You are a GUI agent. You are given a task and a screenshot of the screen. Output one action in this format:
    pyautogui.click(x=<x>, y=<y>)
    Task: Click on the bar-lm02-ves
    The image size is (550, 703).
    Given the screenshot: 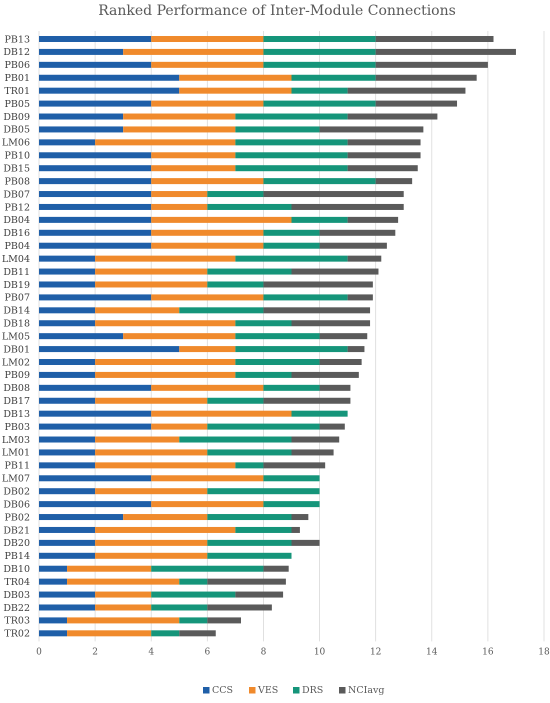 What is the action you would take?
    pyautogui.click(x=165, y=362)
    